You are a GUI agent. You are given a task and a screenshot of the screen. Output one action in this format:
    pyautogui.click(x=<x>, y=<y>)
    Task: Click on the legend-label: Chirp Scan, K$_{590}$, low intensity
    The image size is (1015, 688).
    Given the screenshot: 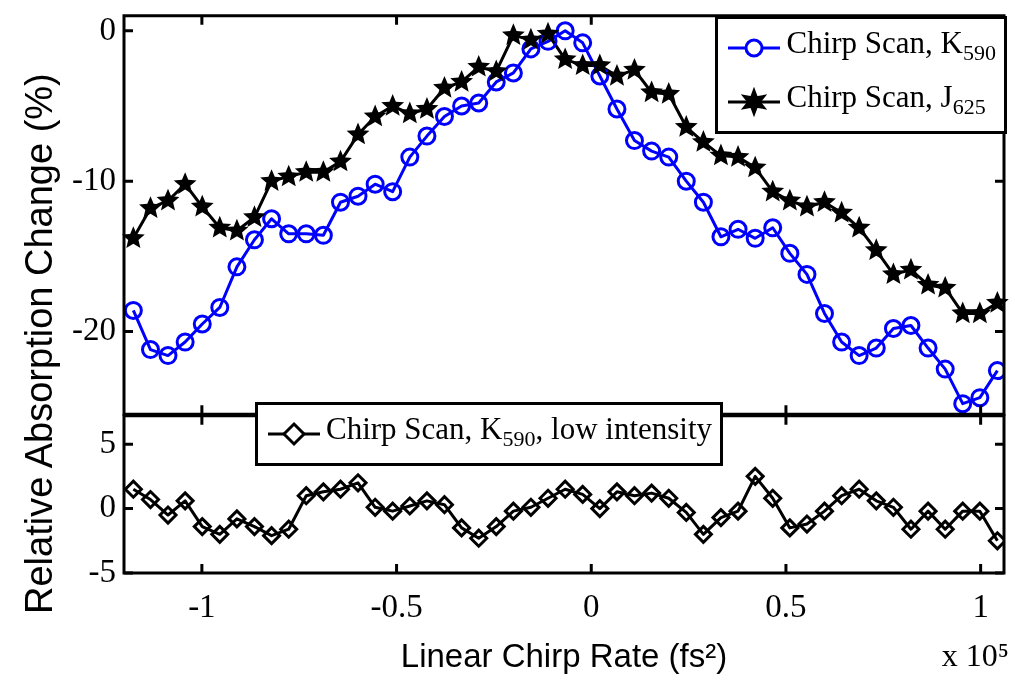 What is the action you would take?
    pyautogui.click(x=519, y=432)
    